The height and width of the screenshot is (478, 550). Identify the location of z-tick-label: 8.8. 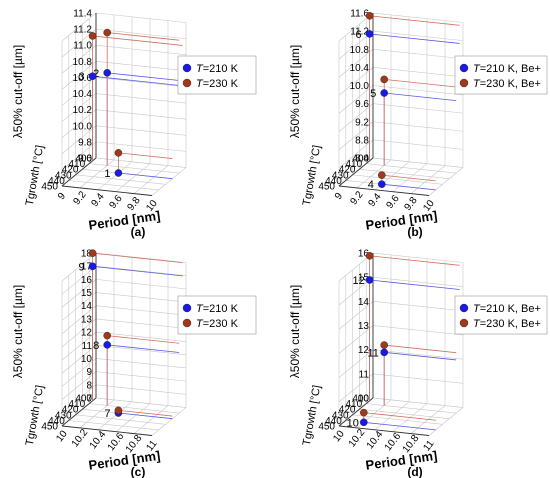
(362, 140).